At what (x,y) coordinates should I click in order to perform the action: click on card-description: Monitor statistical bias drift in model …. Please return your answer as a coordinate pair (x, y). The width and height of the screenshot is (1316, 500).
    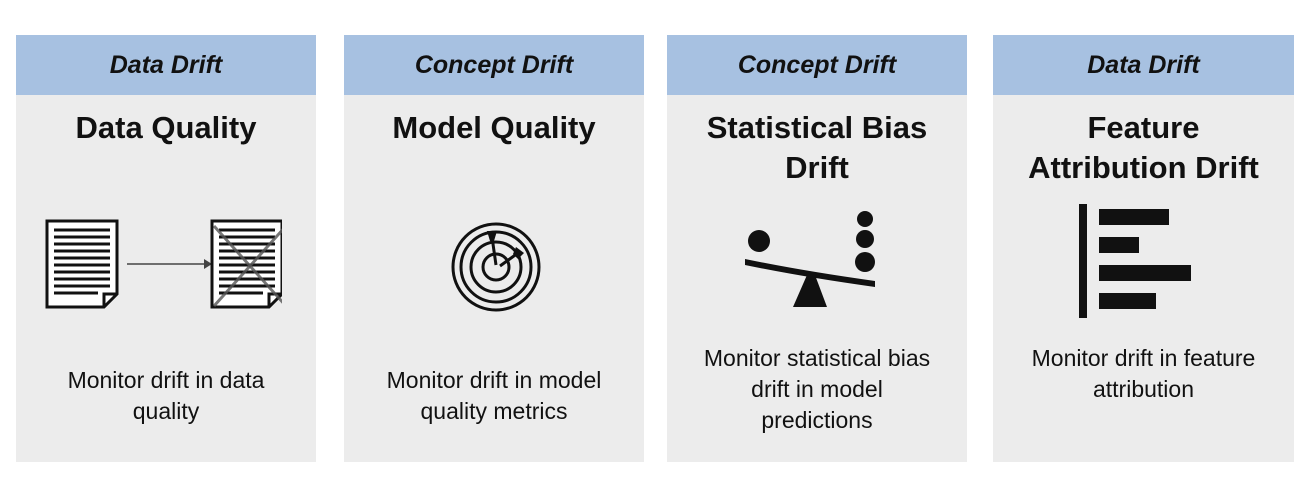
    Looking at the image, I should click on (817, 389).